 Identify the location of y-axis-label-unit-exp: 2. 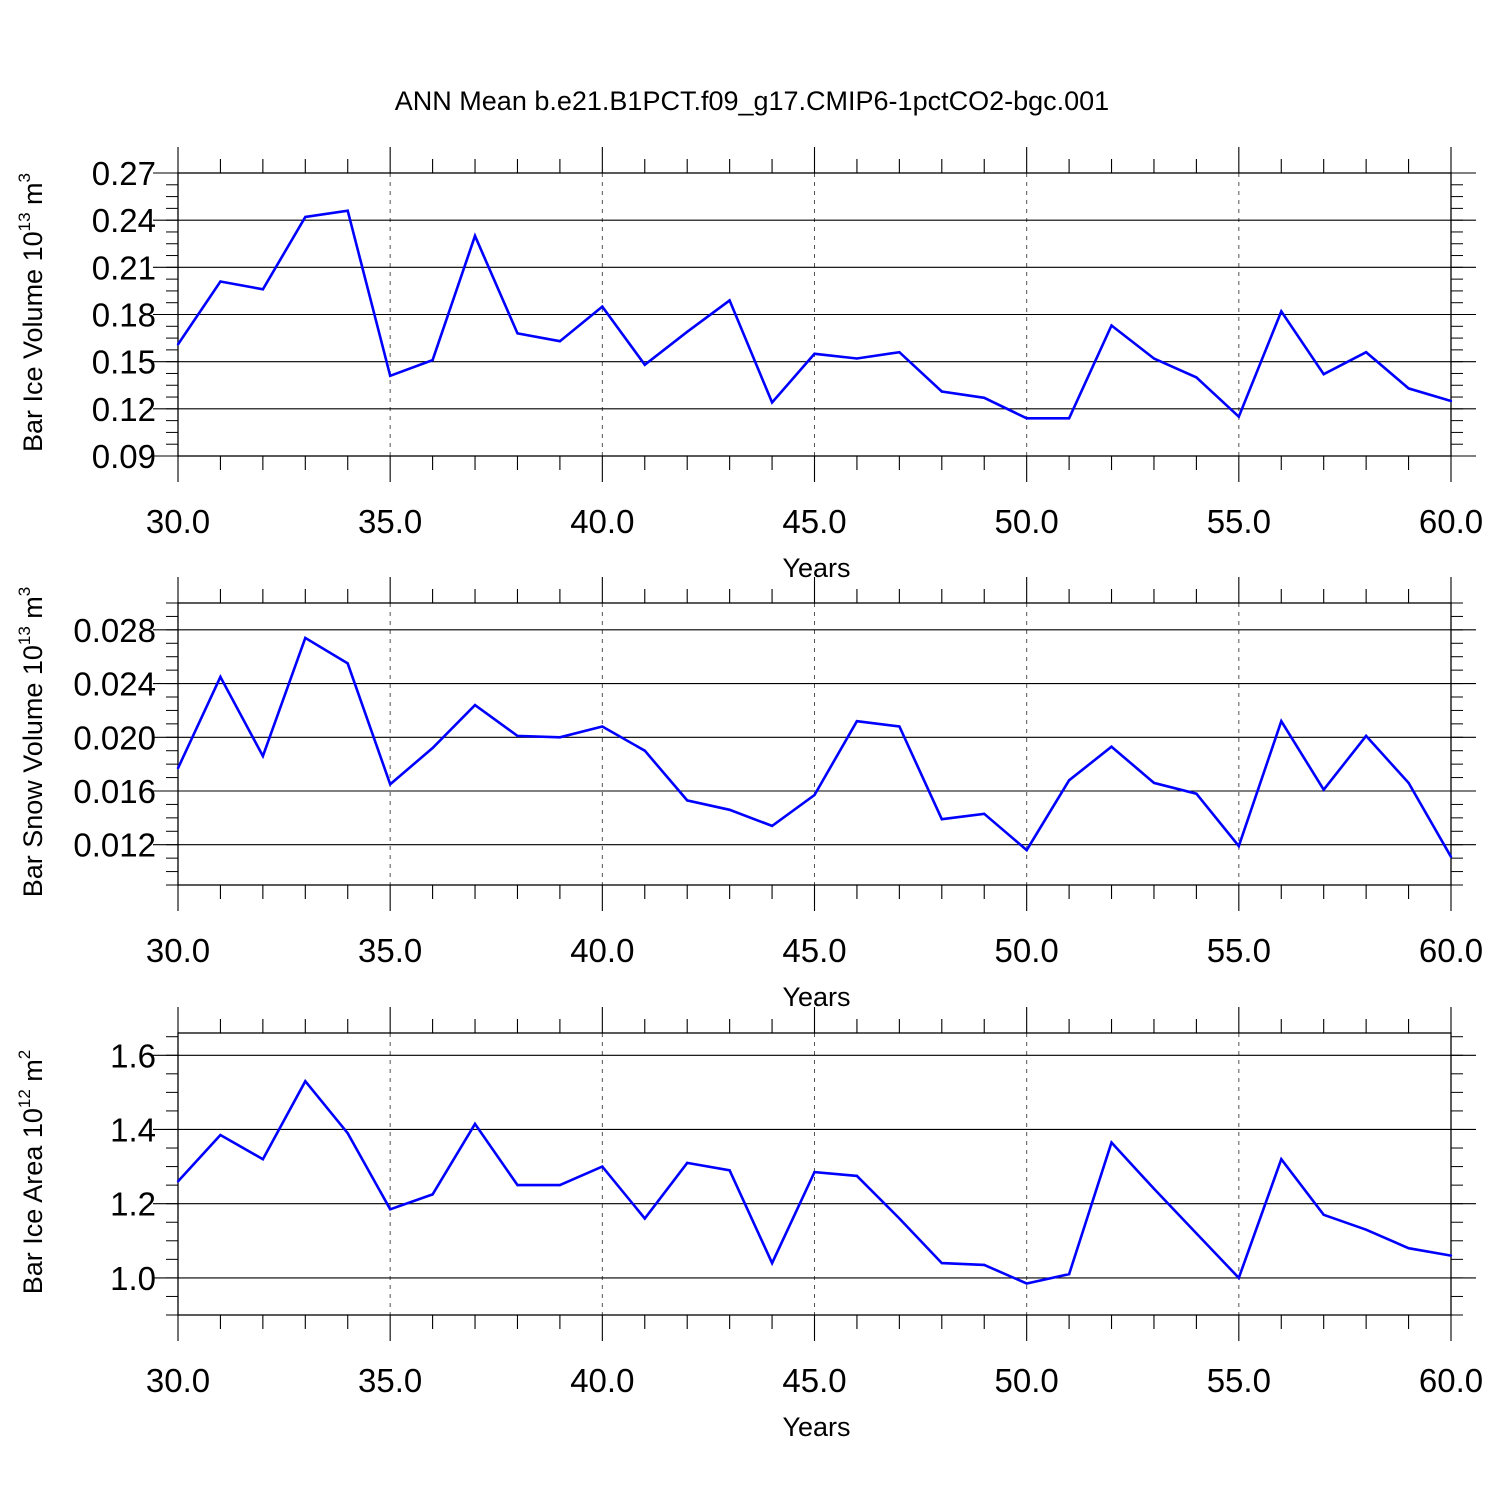
(24, 1054).